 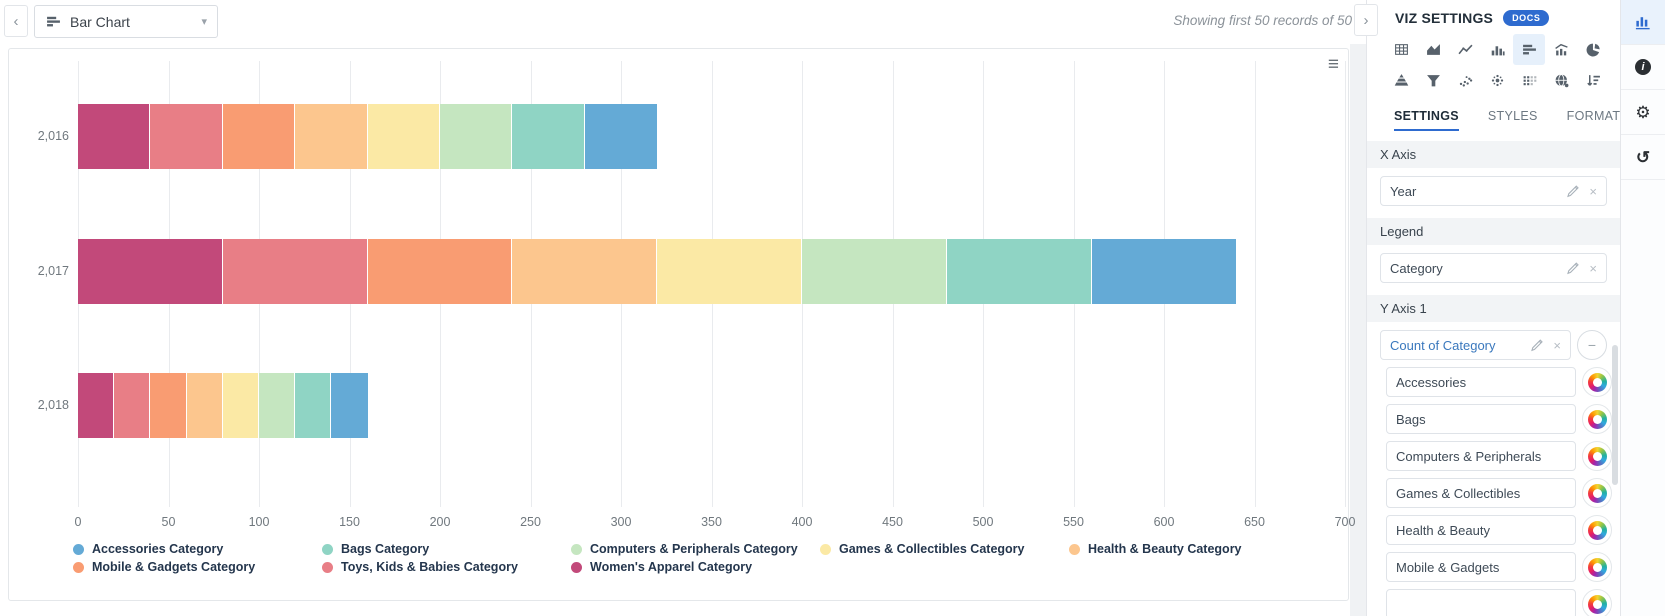 I want to click on series-health-beauty: Health & Beauty, so click(x=1481, y=530).